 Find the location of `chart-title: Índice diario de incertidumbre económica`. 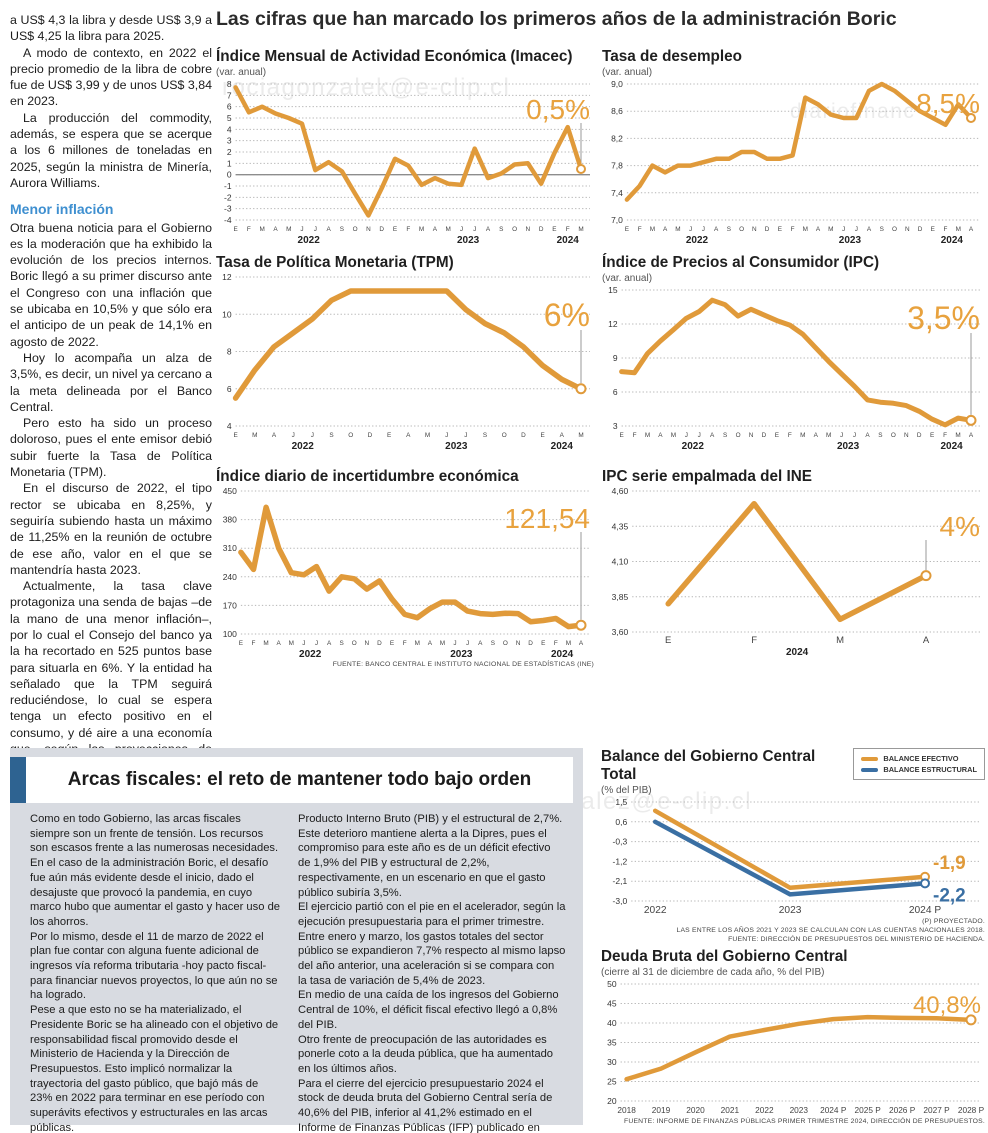

chart-title: Índice diario de incertidumbre económica is located at coordinates (367, 476).